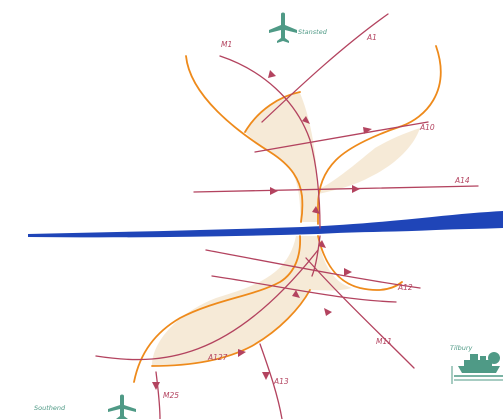  I want to click on route-label-lower-center: M11, so click(384, 341).